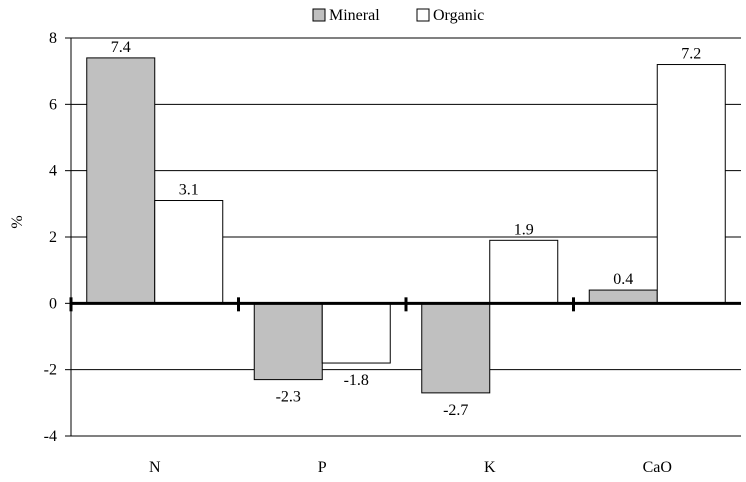 This screenshot has width=746, height=482. I want to click on y-tick-label: 2, so click(53, 237).